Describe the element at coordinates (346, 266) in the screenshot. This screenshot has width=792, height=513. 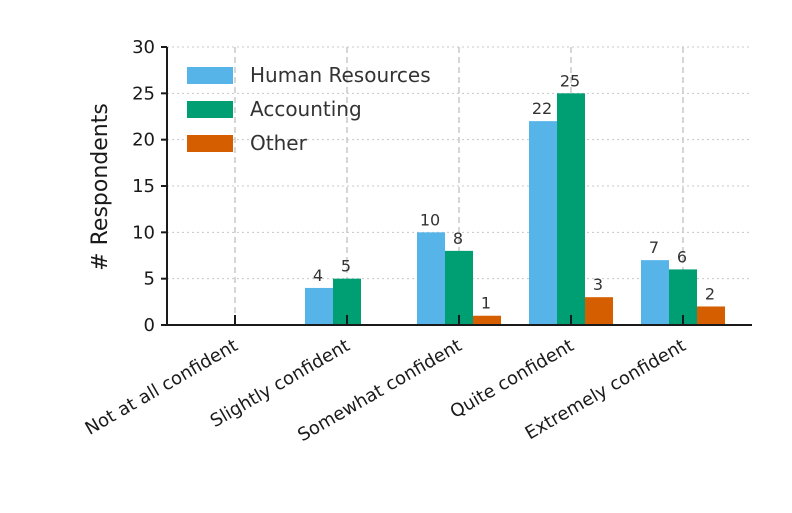
I see `data-label: 5` at that location.